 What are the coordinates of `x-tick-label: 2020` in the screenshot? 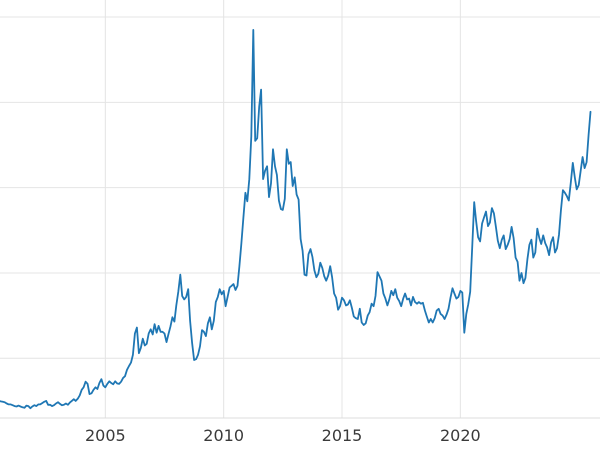 It's located at (460, 435).